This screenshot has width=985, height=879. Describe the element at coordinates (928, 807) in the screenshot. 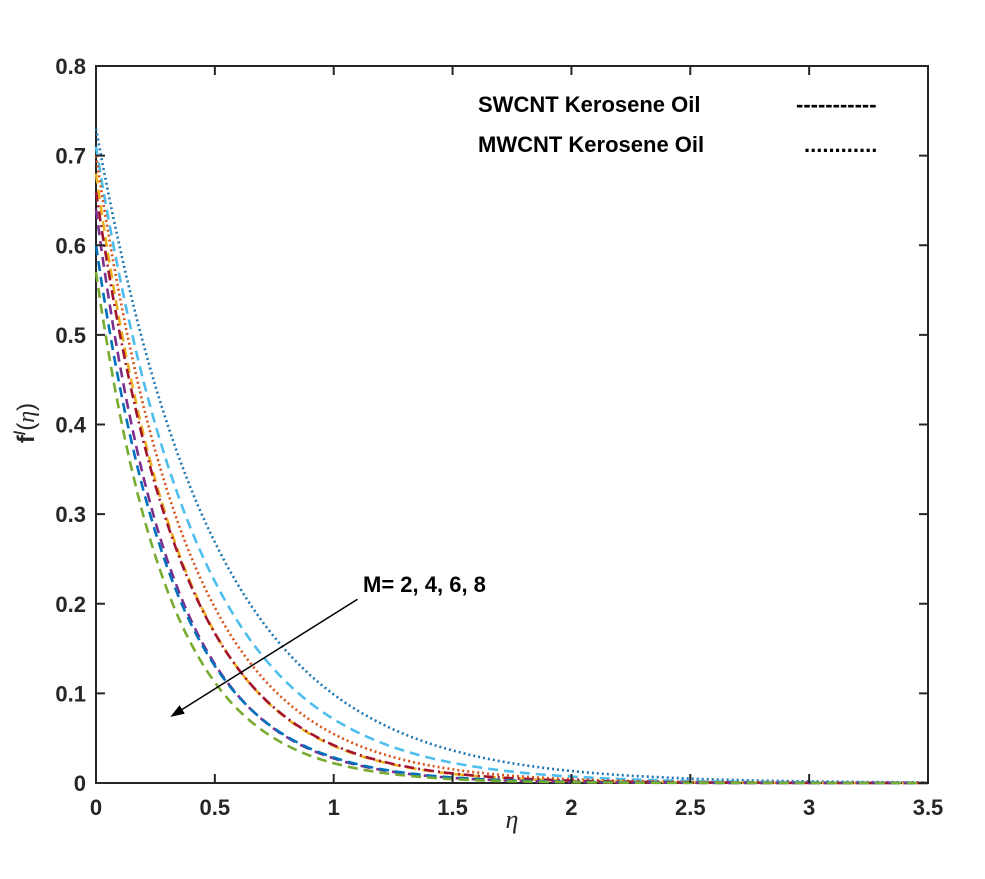

I see `x-tick-label: 3.5` at that location.